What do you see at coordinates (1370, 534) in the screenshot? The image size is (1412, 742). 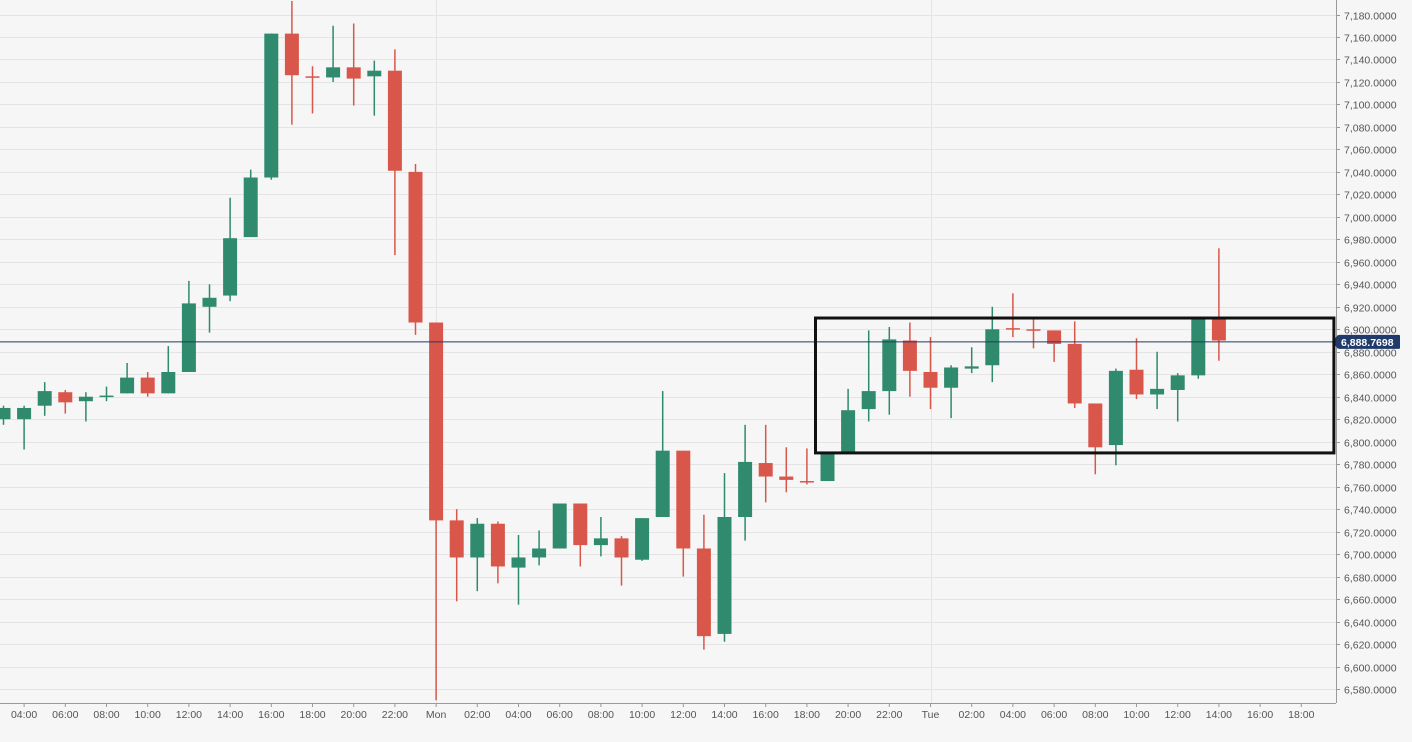 I see `y-tick-label: 6,720.0000` at bounding box center [1370, 534].